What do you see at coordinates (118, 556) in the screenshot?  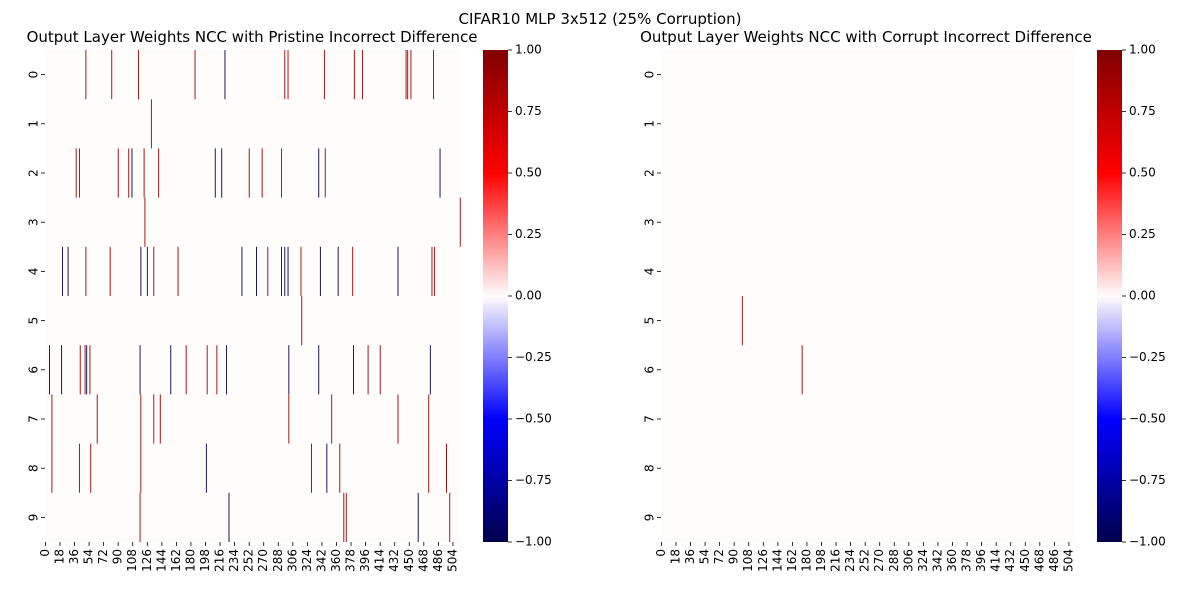 I see `x-tick-label: 90` at bounding box center [118, 556].